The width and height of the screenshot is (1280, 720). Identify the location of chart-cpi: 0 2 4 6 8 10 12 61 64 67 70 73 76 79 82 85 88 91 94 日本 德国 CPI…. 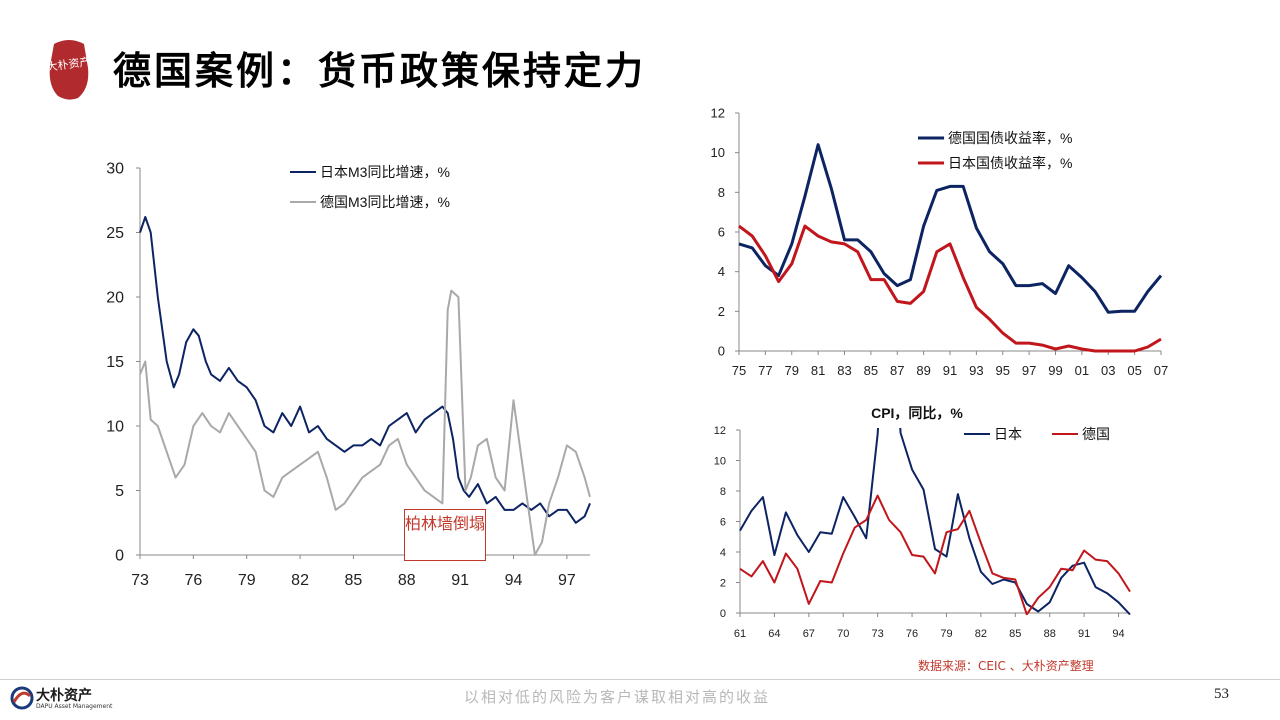
(922, 522).